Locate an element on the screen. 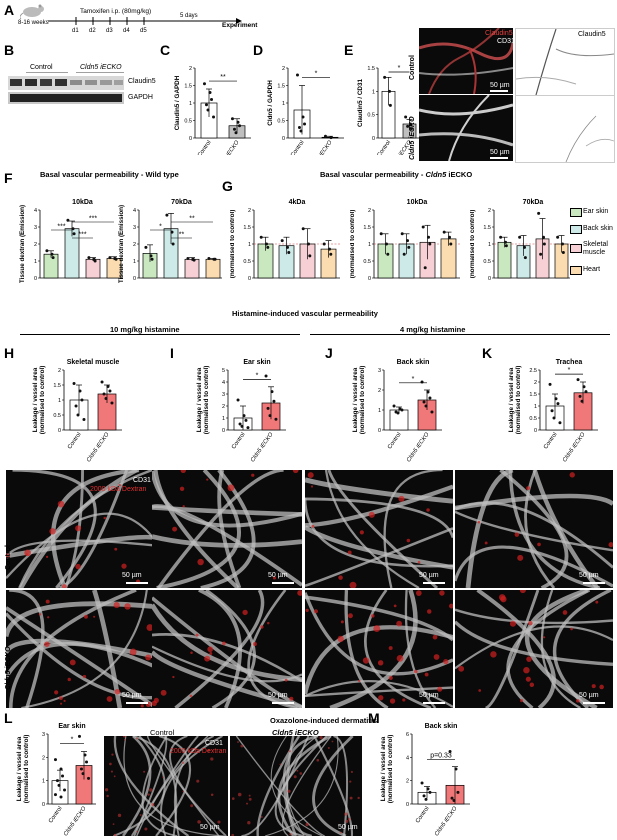 This screenshot has width=617, height=840. band-gapdh: GAPDH is located at coordinates (140, 97).